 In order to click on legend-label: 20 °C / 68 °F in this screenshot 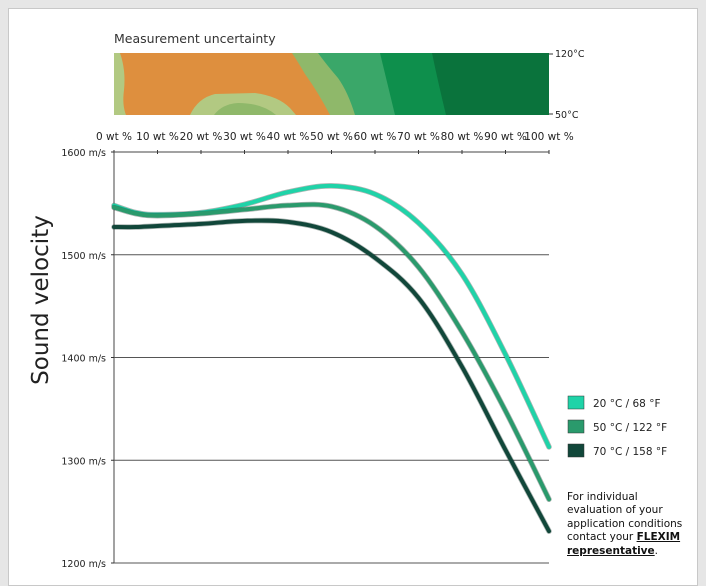, I will do `click(626, 404)`.